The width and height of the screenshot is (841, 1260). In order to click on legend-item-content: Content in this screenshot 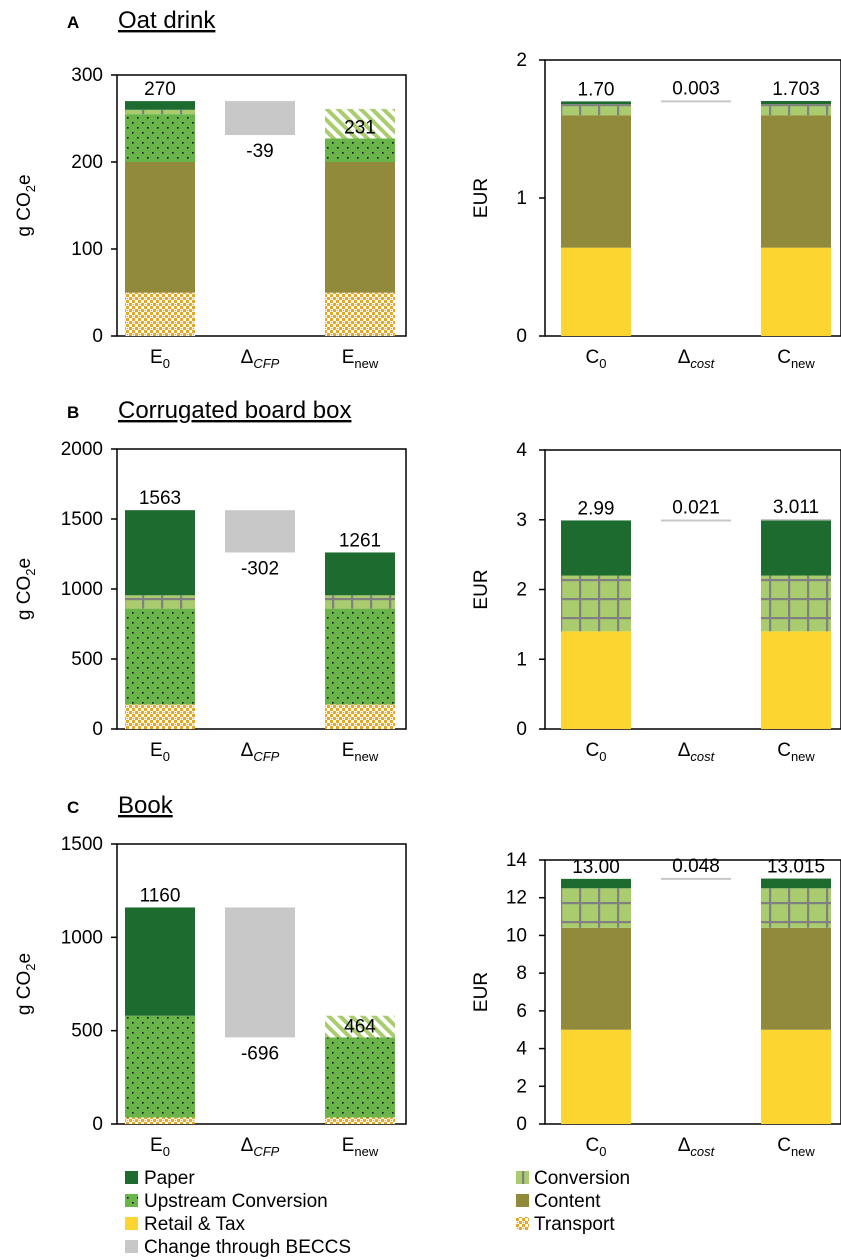, I will do `click(558, 1201)`.